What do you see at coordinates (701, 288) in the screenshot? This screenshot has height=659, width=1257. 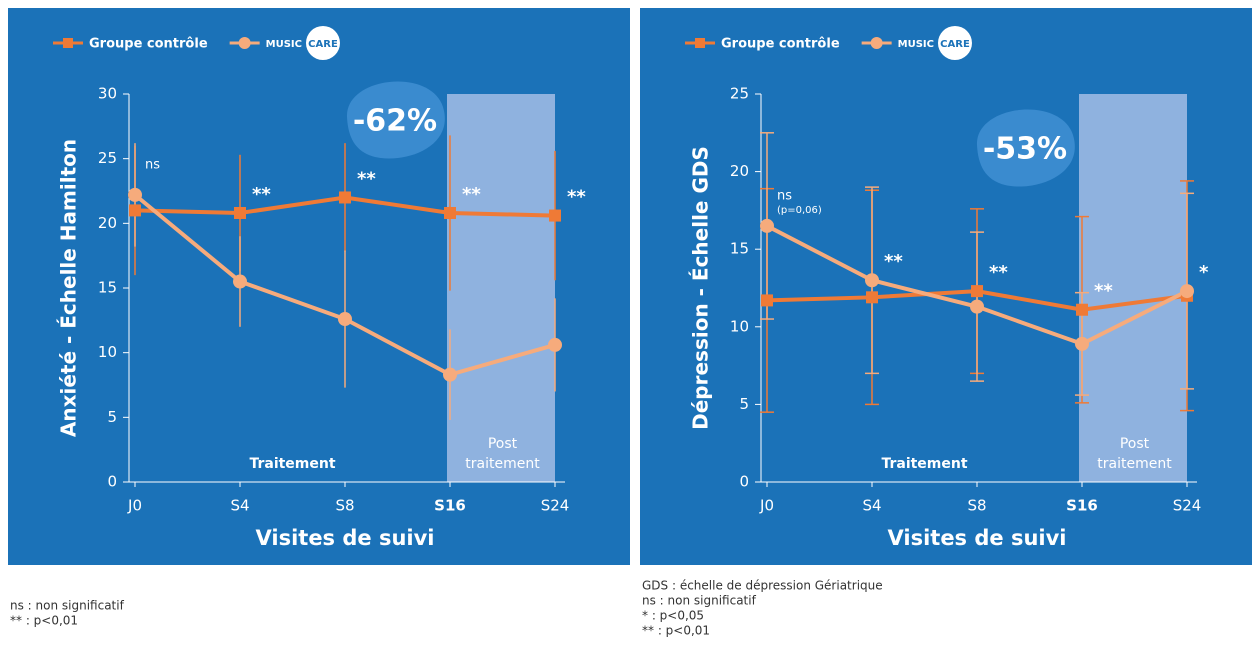 I see `y-axis-label: Dépression - Échelle GDS` at bounding box center [701, 288].